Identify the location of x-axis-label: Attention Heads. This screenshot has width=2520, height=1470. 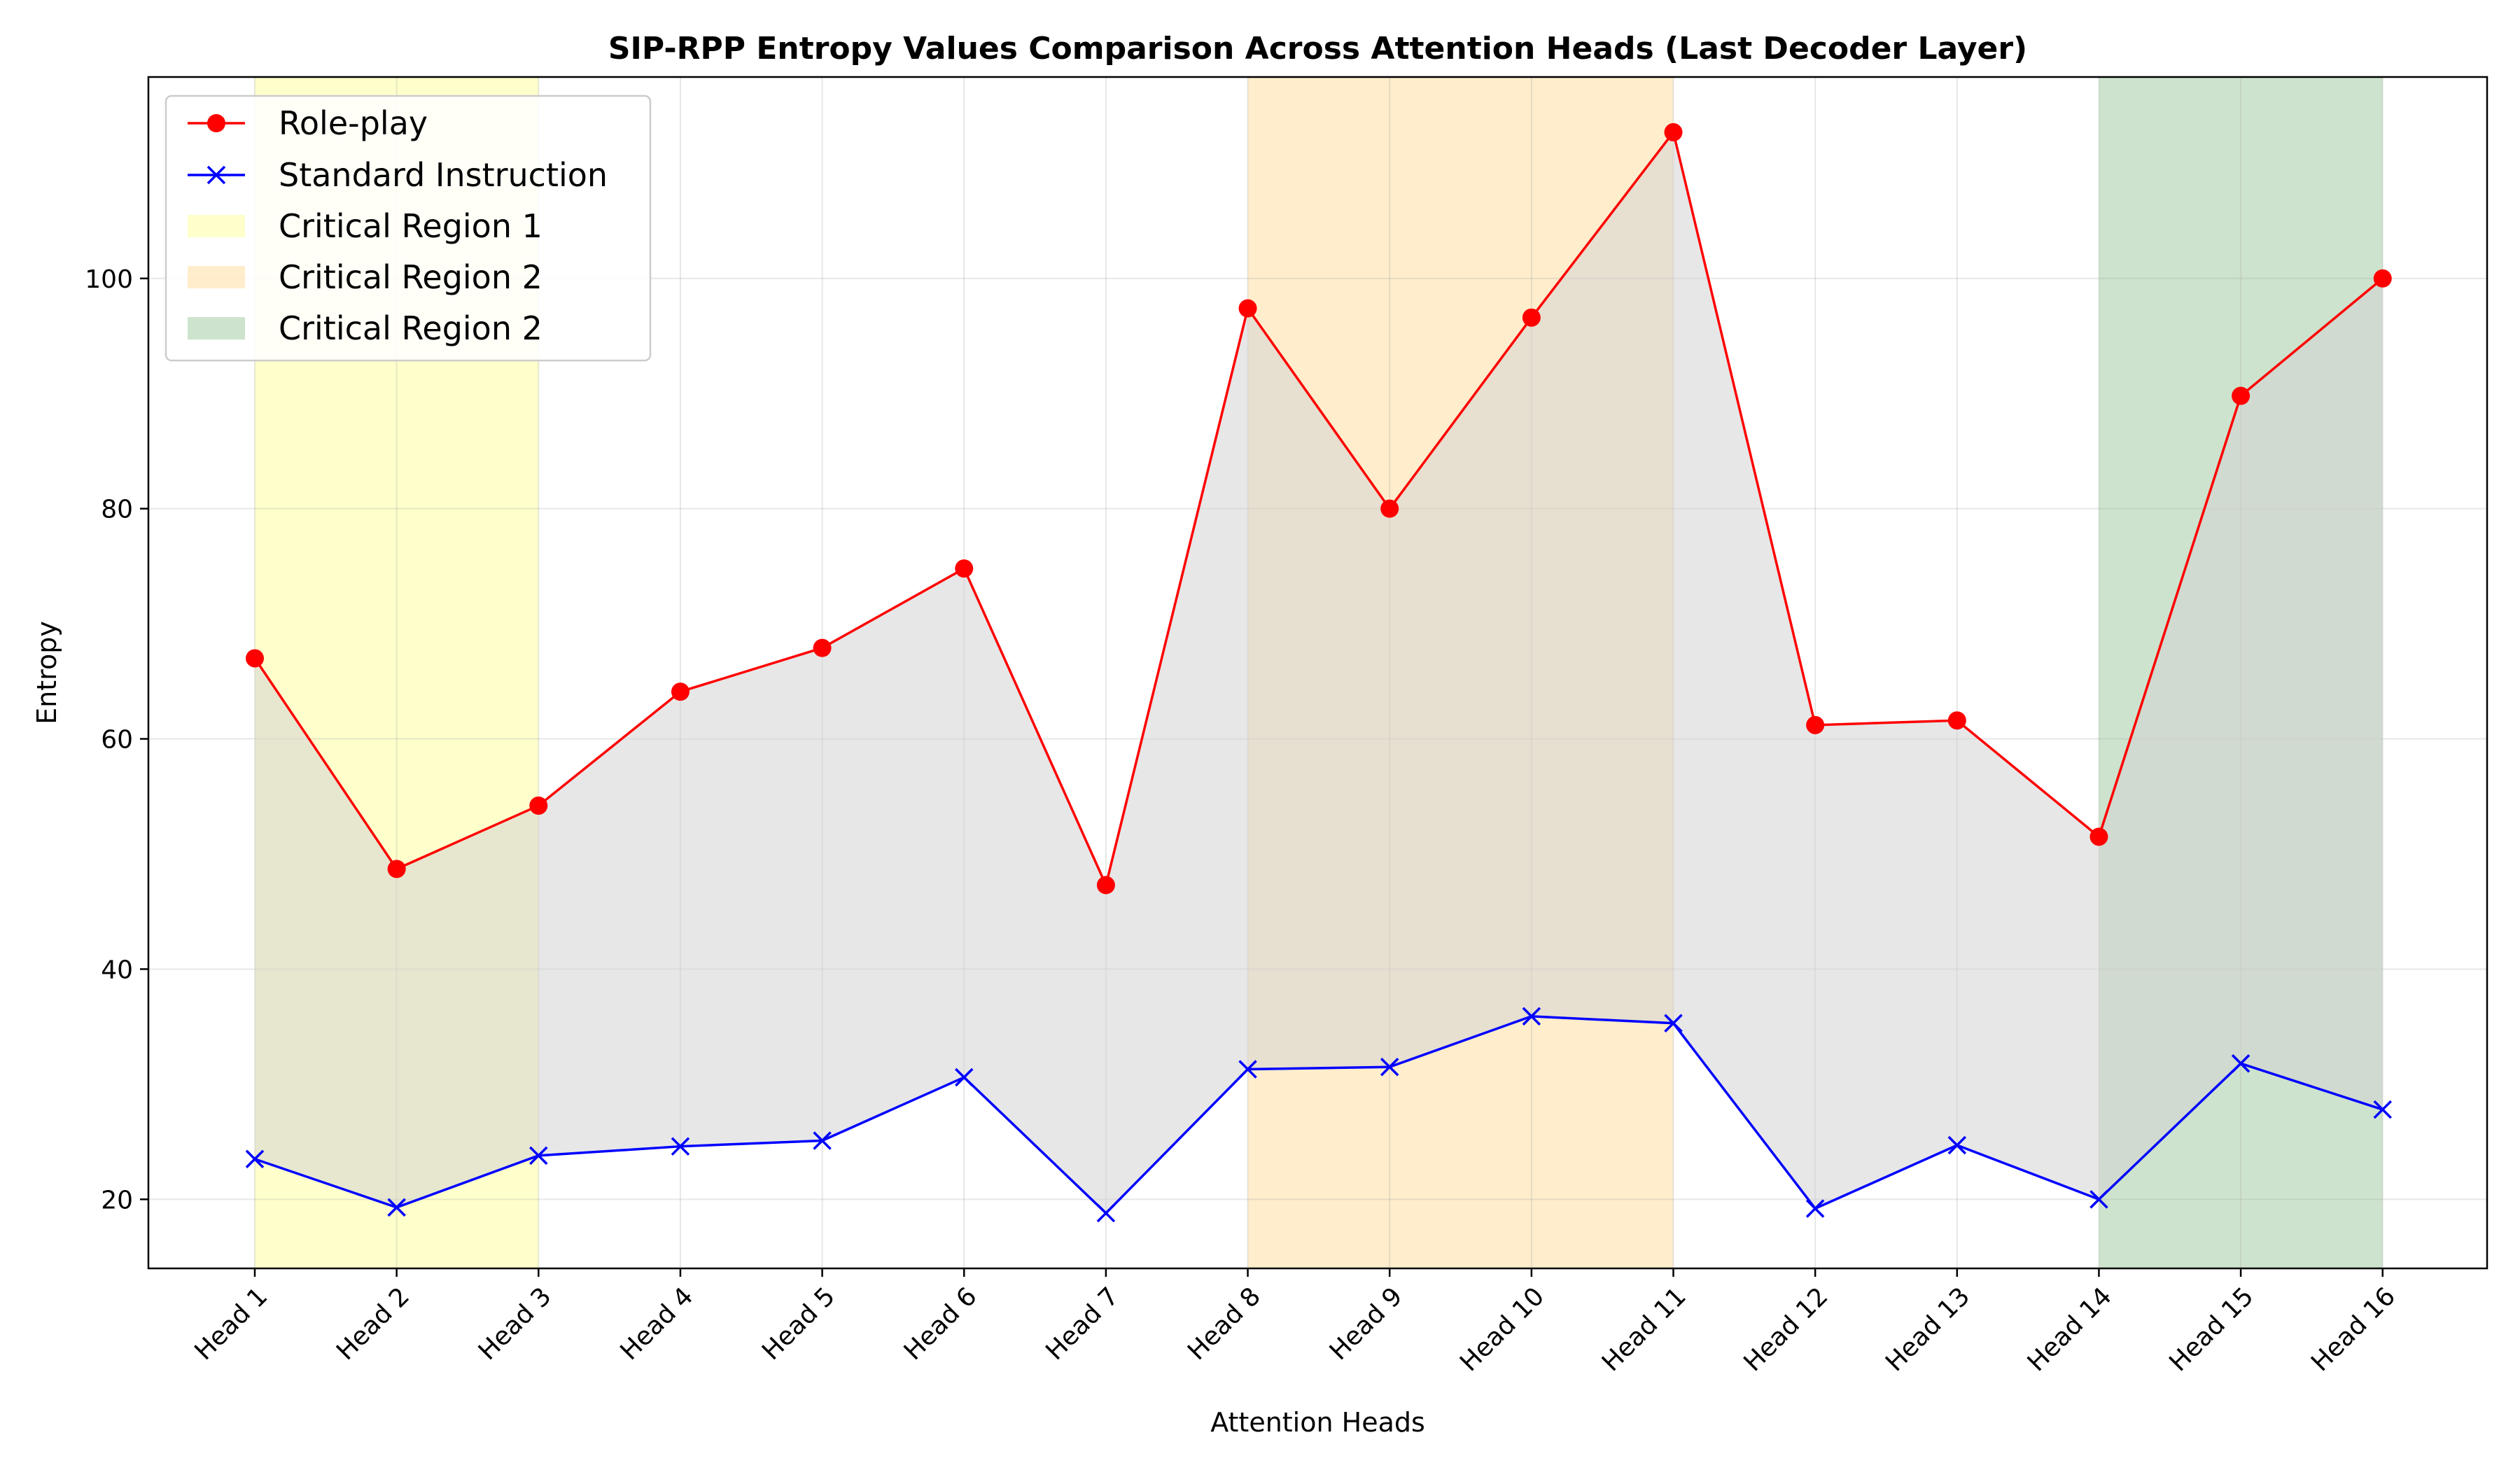
(1317, 1422).